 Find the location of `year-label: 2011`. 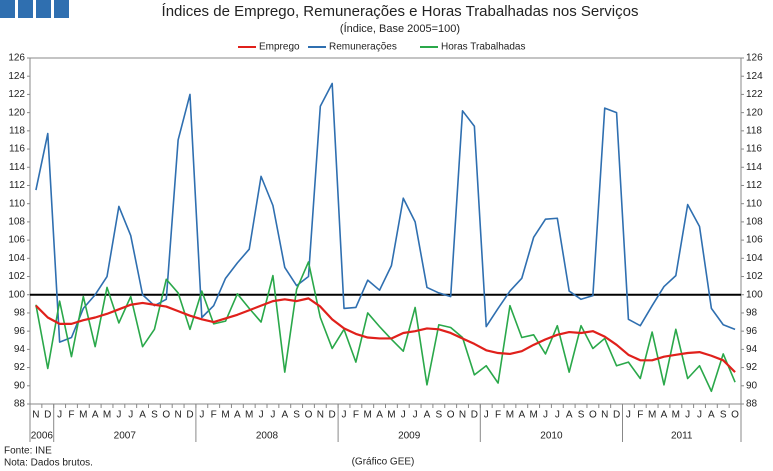

year-label: 2011 is located at coordinates (682, 436).